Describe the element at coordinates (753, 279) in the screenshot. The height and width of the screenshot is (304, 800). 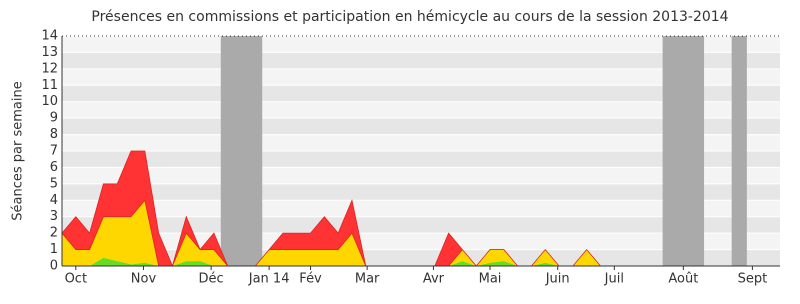
I see `x-tick-label: Sept` at that location.